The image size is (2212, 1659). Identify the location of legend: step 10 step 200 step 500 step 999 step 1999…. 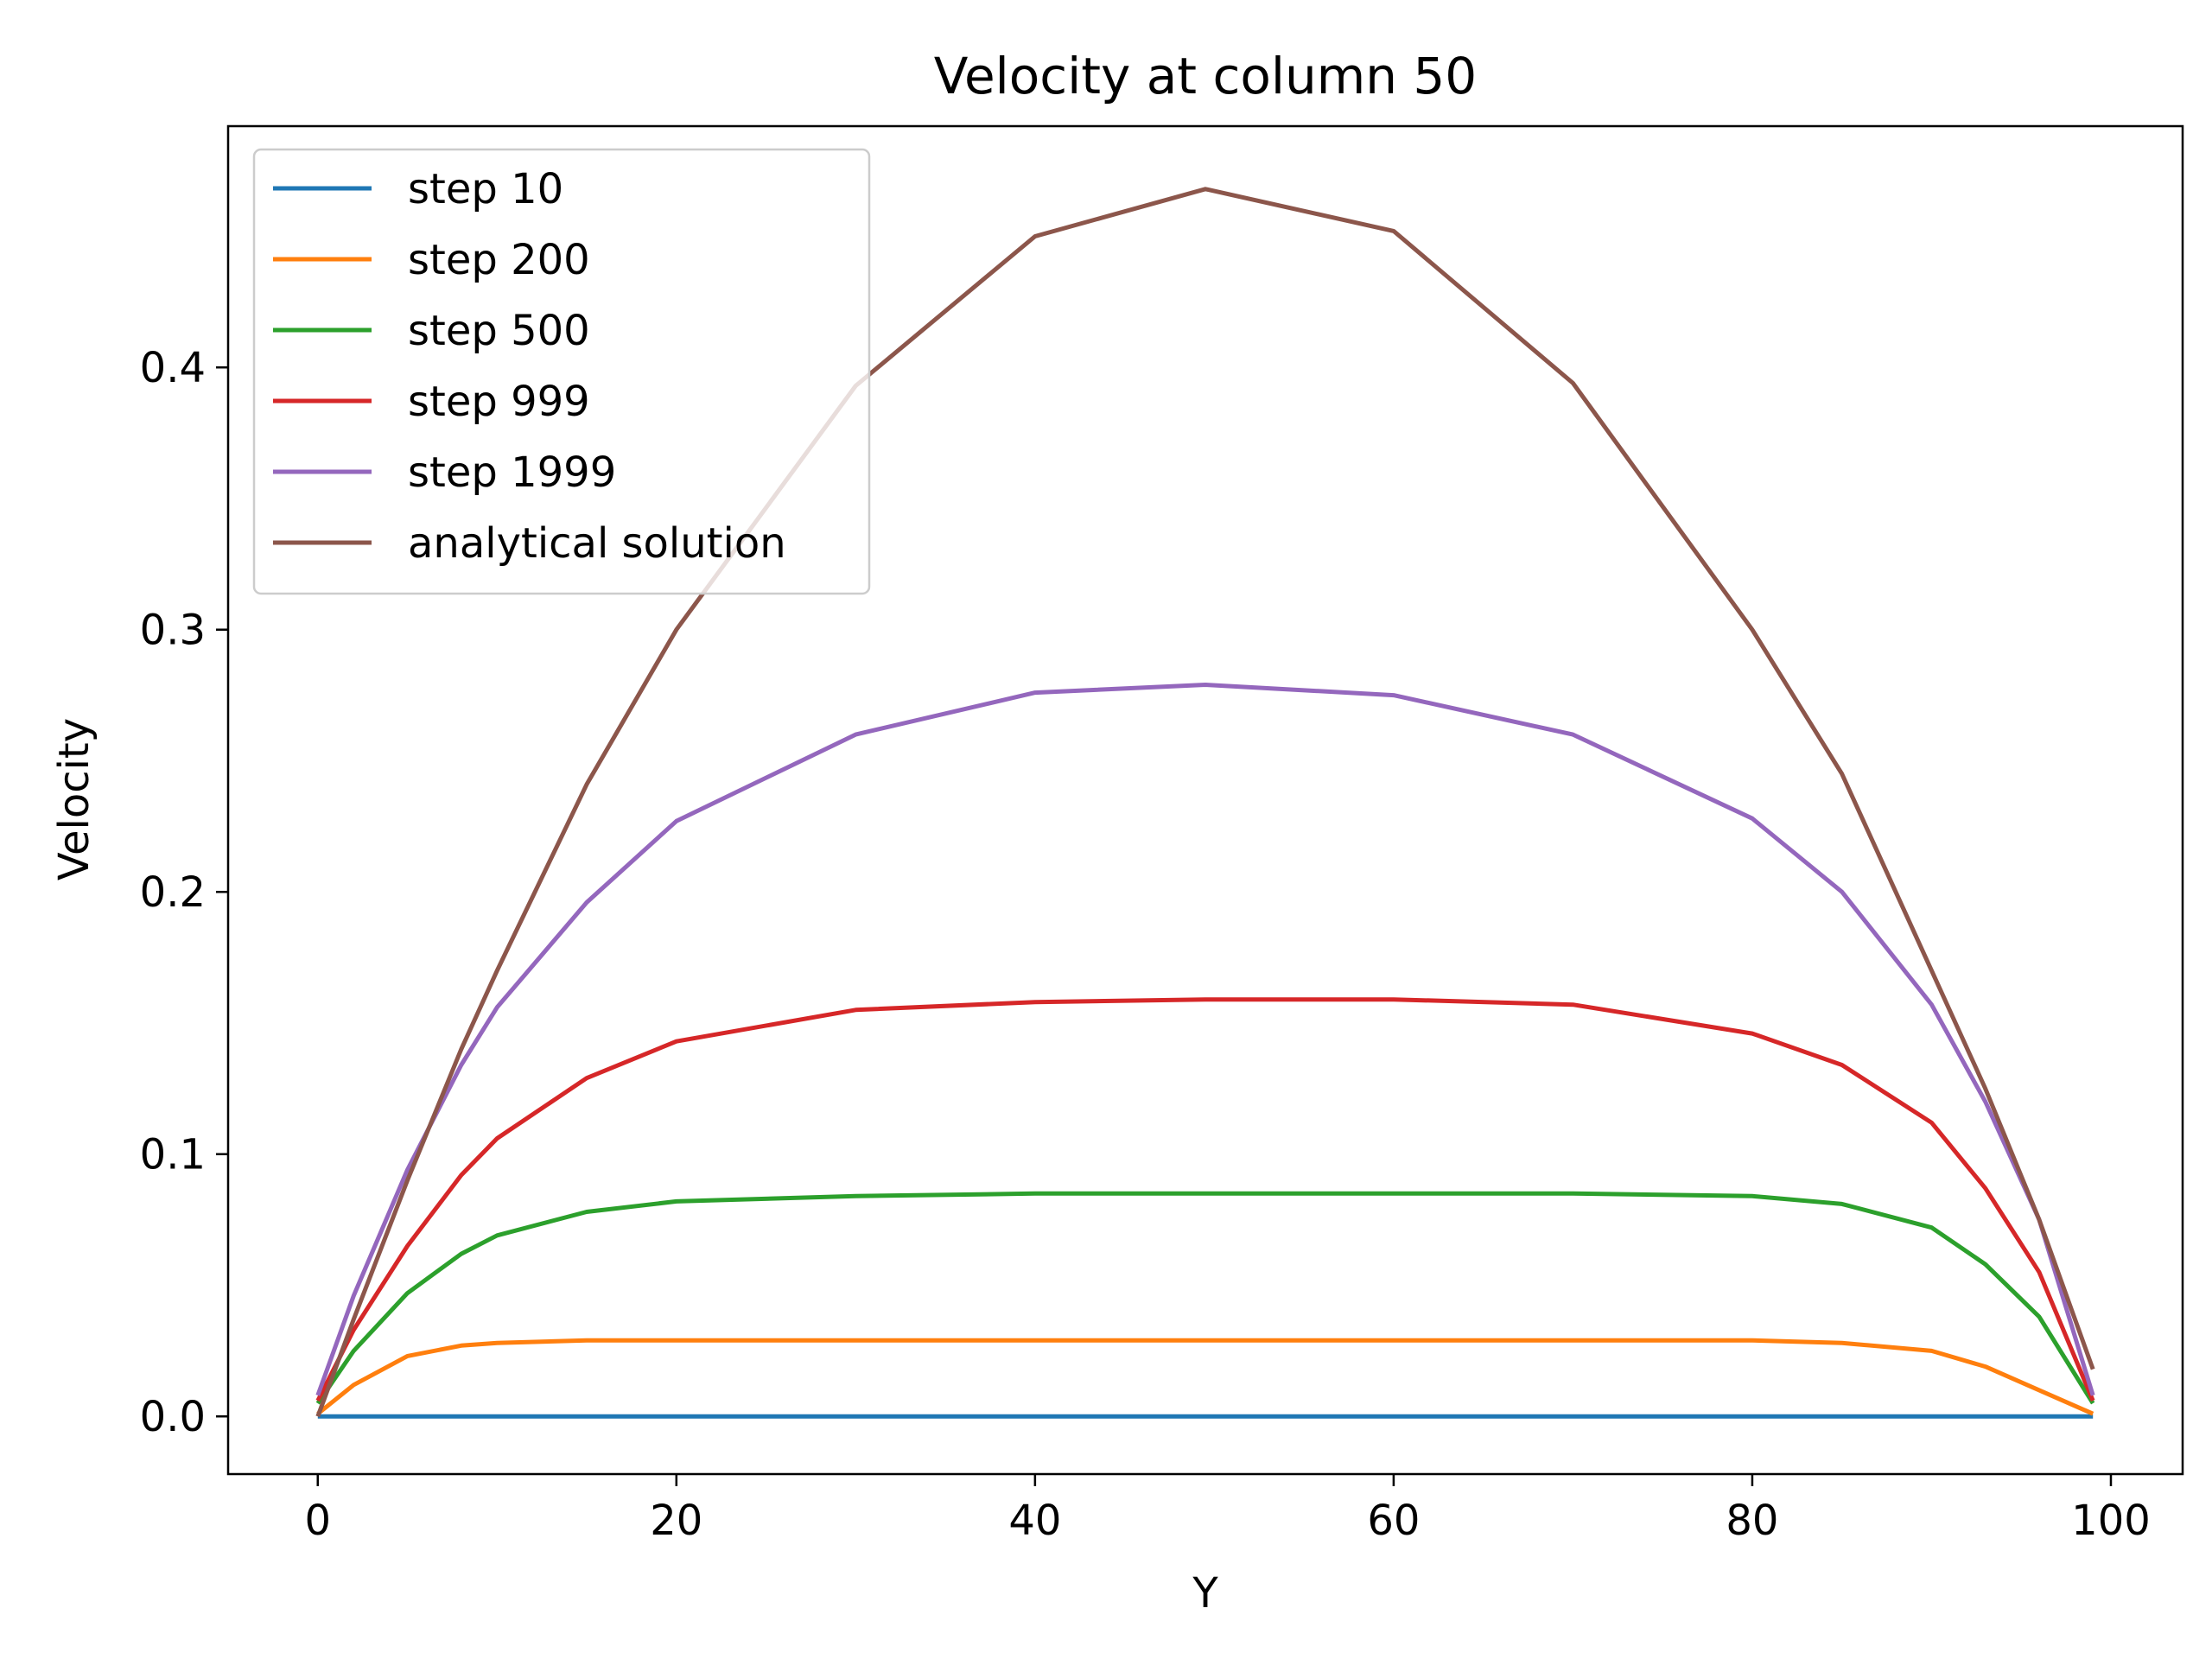
(561, 371).